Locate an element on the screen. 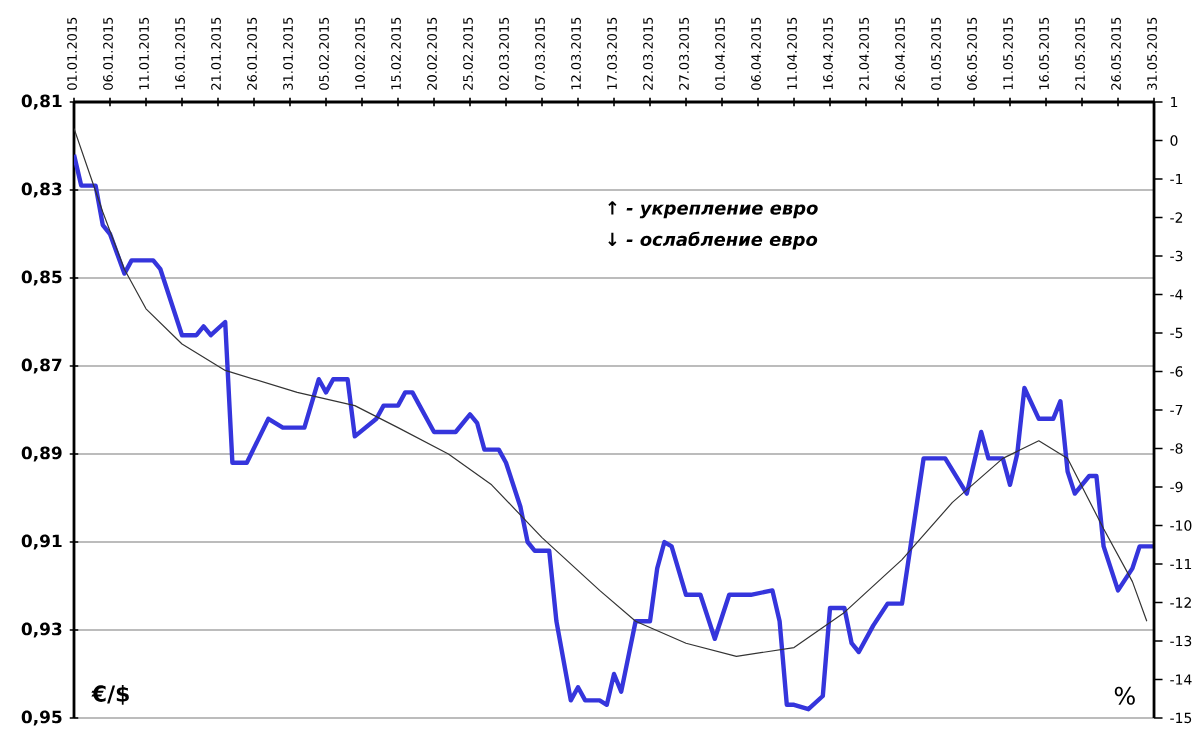 The image size is (1200, 738). y-tick-label: 0,91 is located at coordinates (41, 542).